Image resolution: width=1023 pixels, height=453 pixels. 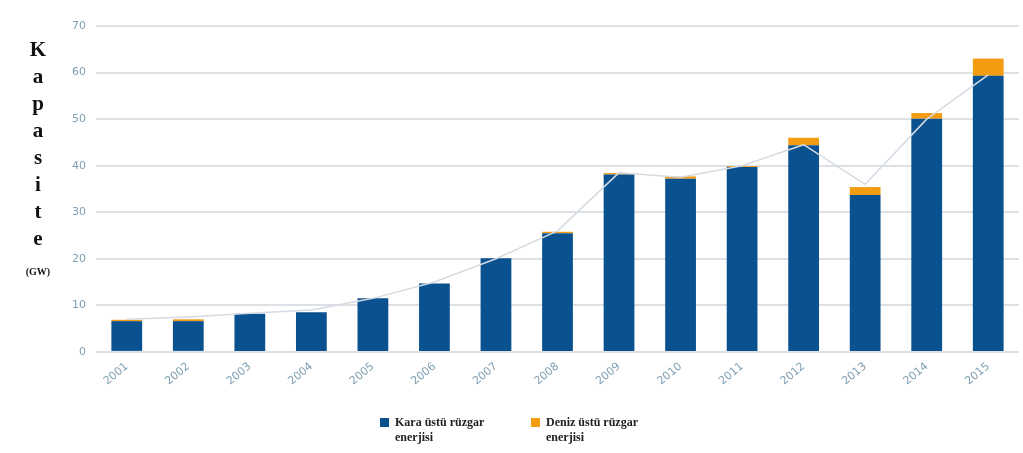 What do you see at coordinates (79, 212) in the screenshot?
I see `y-tick-label: 30` at bounding box center [79, 212].